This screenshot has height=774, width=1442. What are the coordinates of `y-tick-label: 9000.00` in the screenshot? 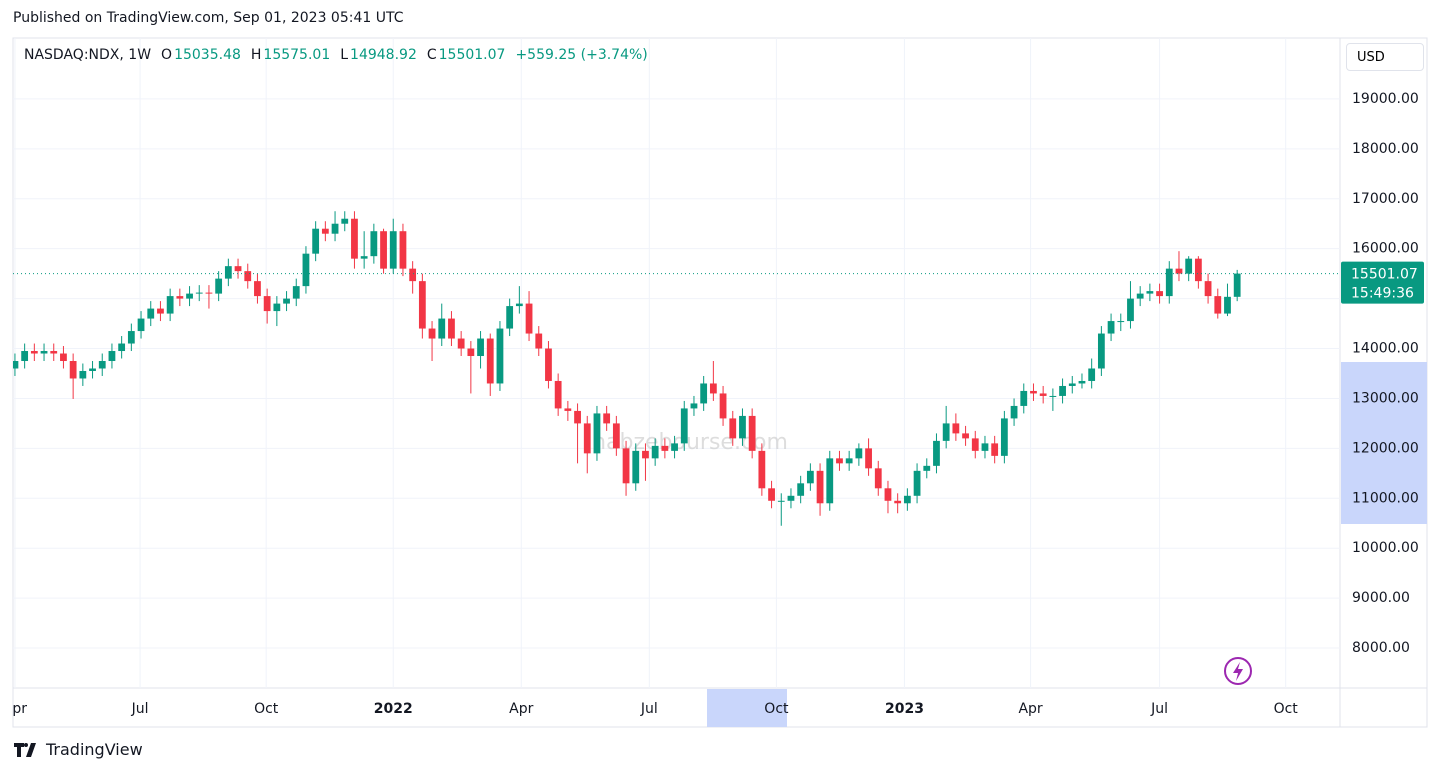 It's located at (1381, 598).